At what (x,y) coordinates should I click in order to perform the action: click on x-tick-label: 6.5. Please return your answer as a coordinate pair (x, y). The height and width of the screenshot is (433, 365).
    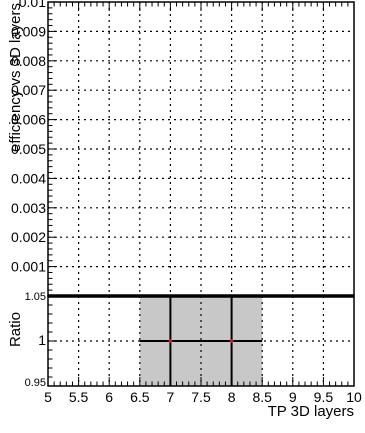
    Looking at the image, I should click on (140, 397).